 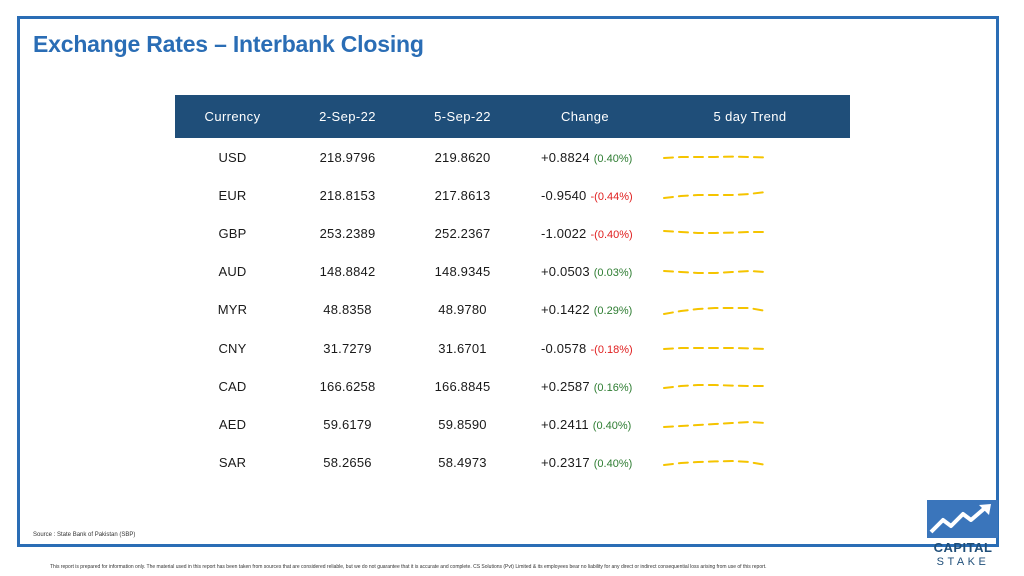 I want to click on table-row: SAR 58.2656 58.4973 +0.2317 (0.40%), so click(x=512, y=463).